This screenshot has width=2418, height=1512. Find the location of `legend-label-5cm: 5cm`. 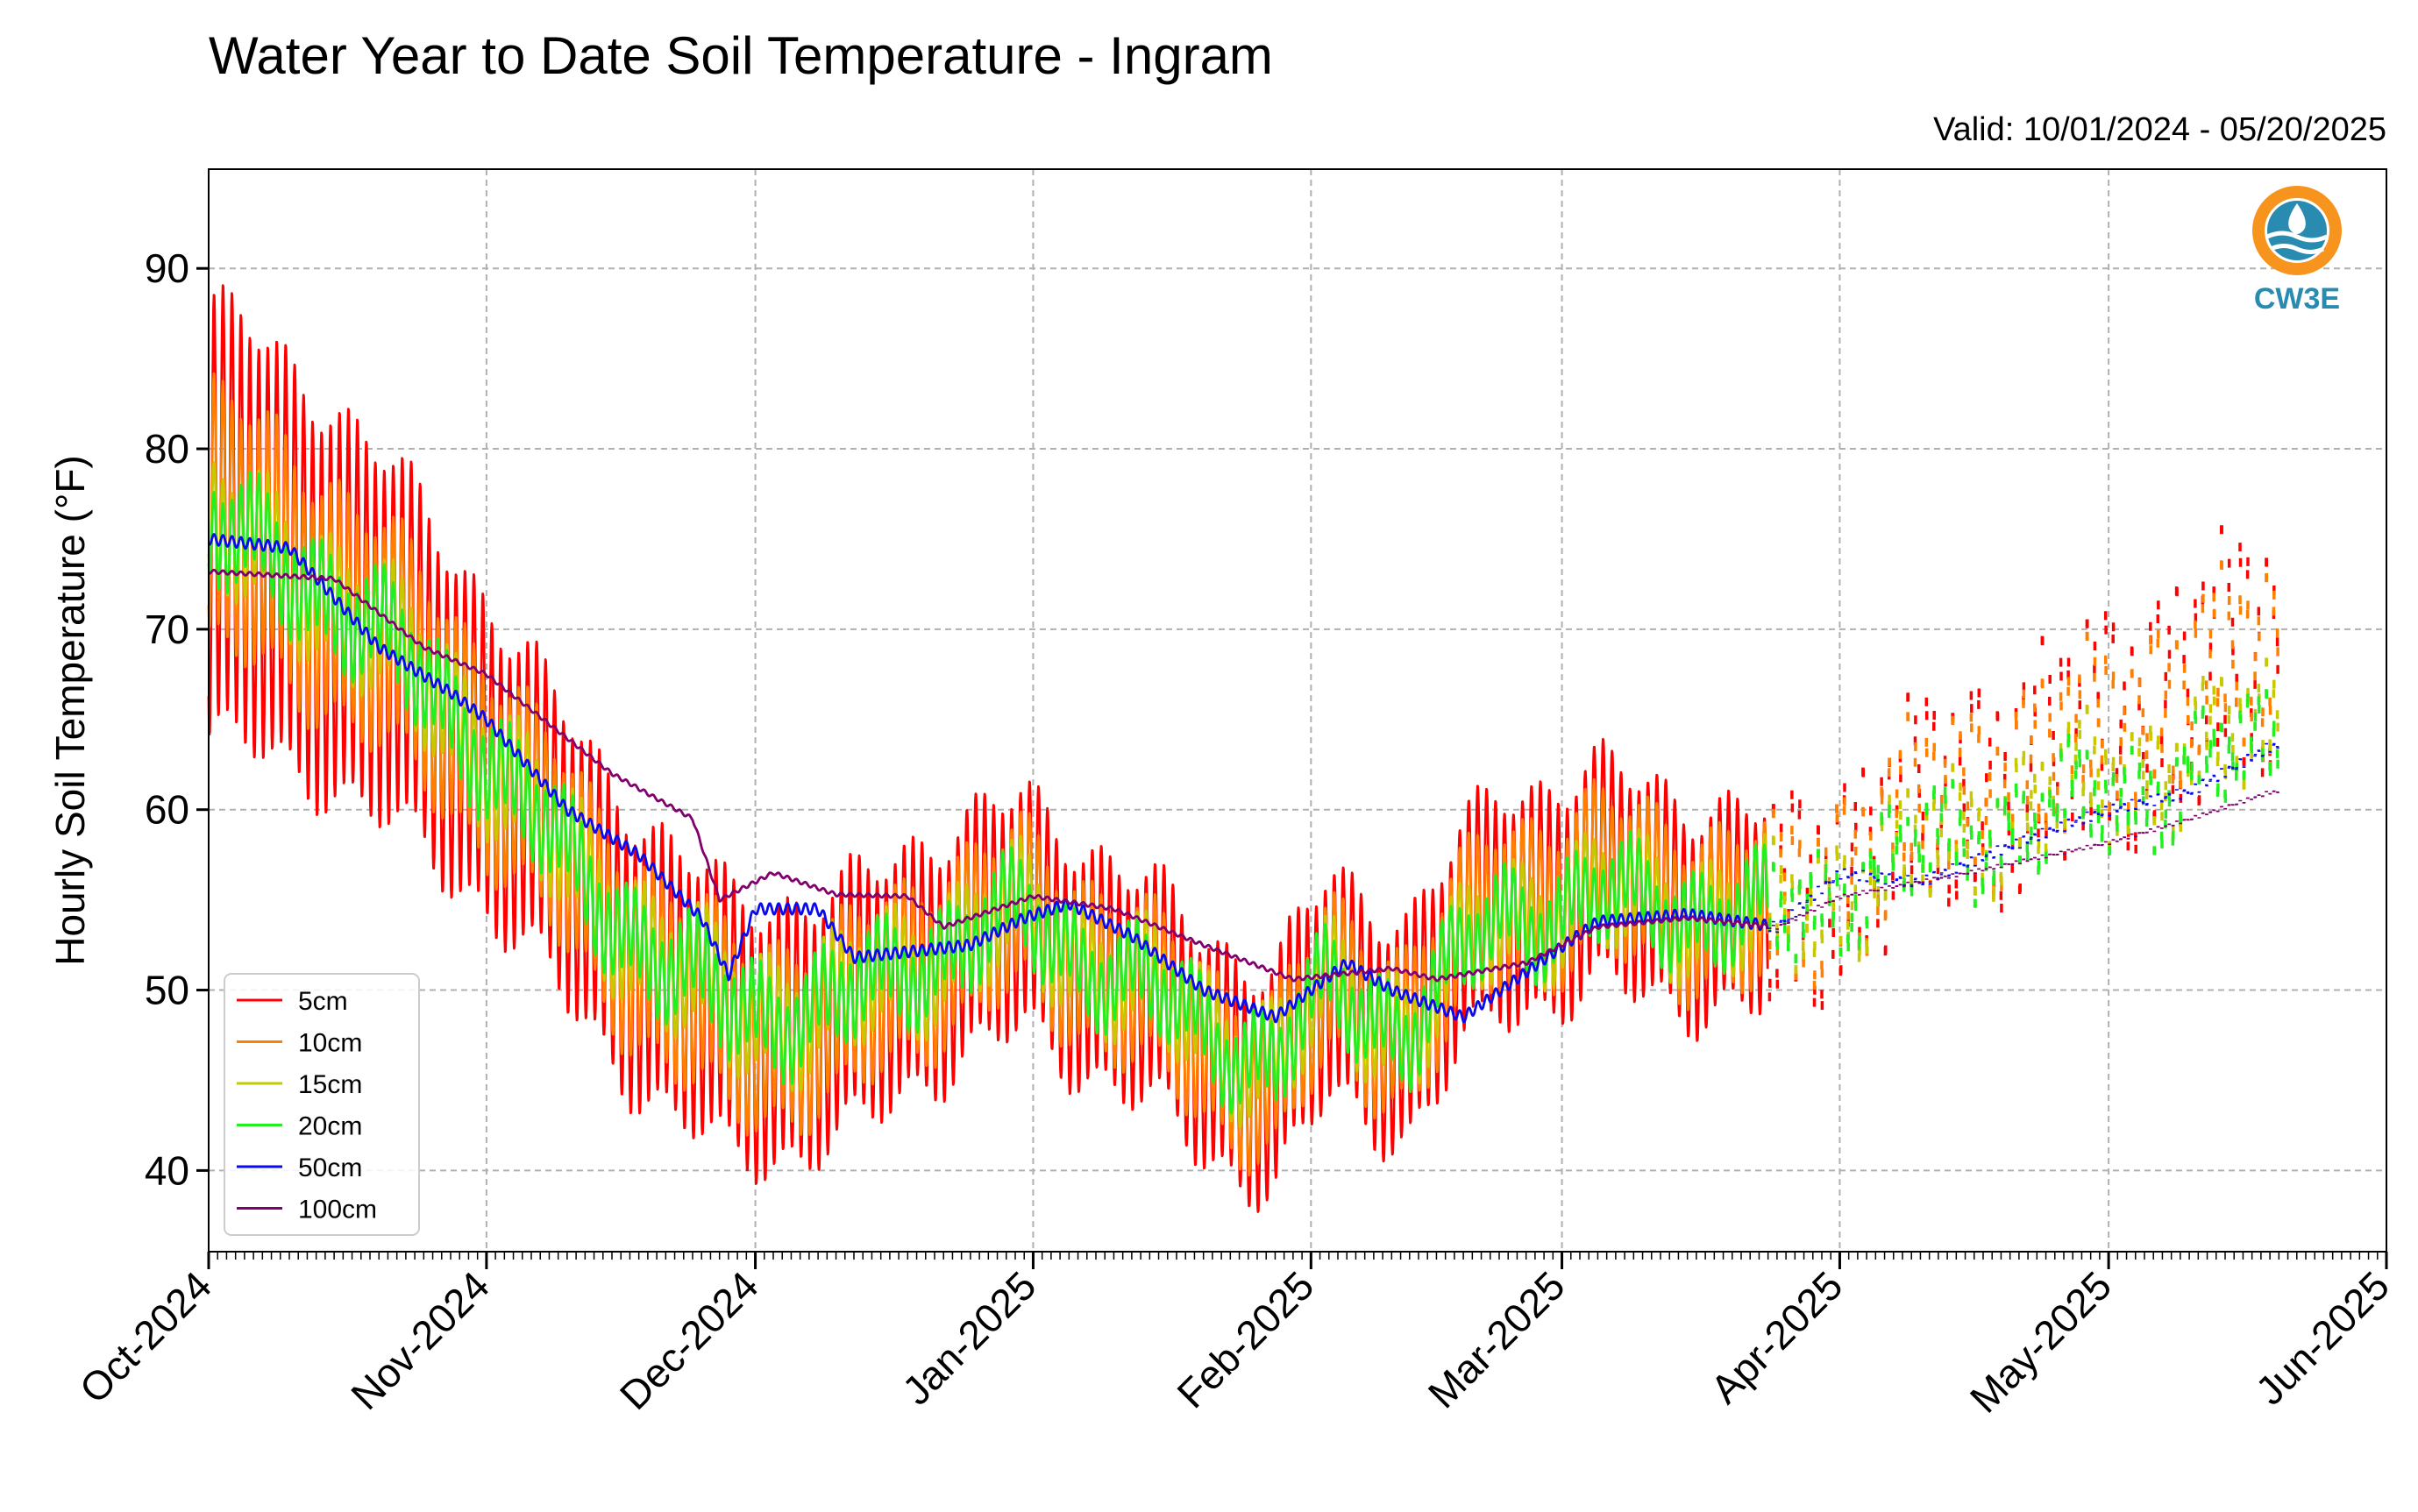

legend-label-5cm: 5cm is located at coordinates (323, 1001).